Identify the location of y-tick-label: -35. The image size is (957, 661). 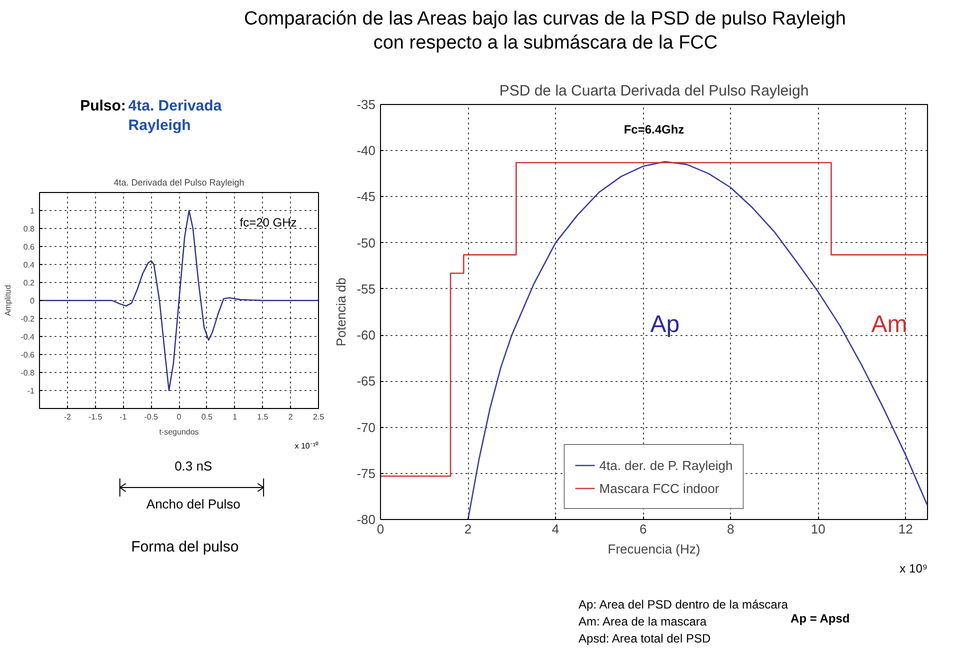
(366, 104).